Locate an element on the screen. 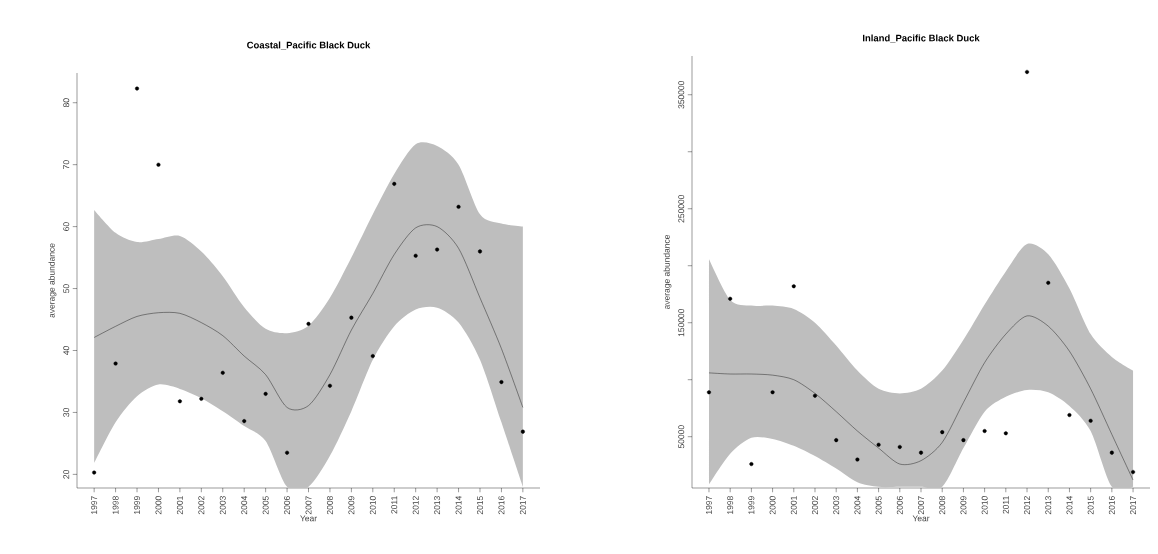 This screenshot has height=554, width=1158. y-tick-label: 250000 is located at coordinates (681, 208).